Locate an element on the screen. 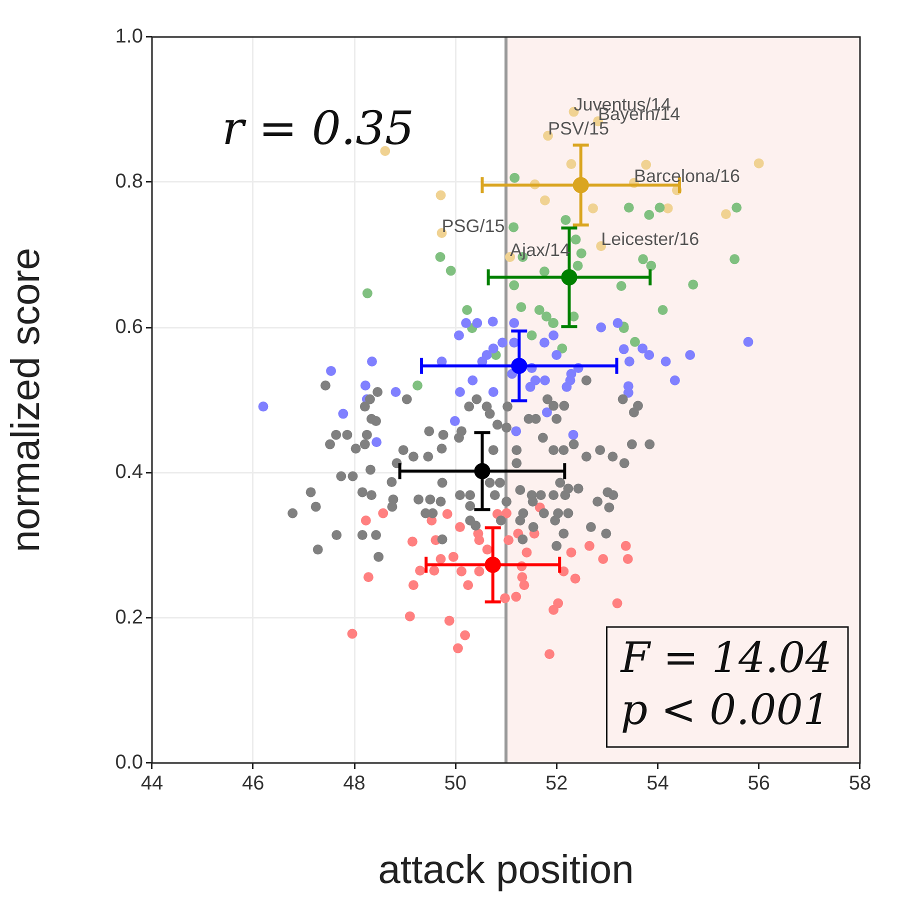 This screenshot has width=900, height=900. y-tick-label: 0.2 is located at coordinates (129, 617).